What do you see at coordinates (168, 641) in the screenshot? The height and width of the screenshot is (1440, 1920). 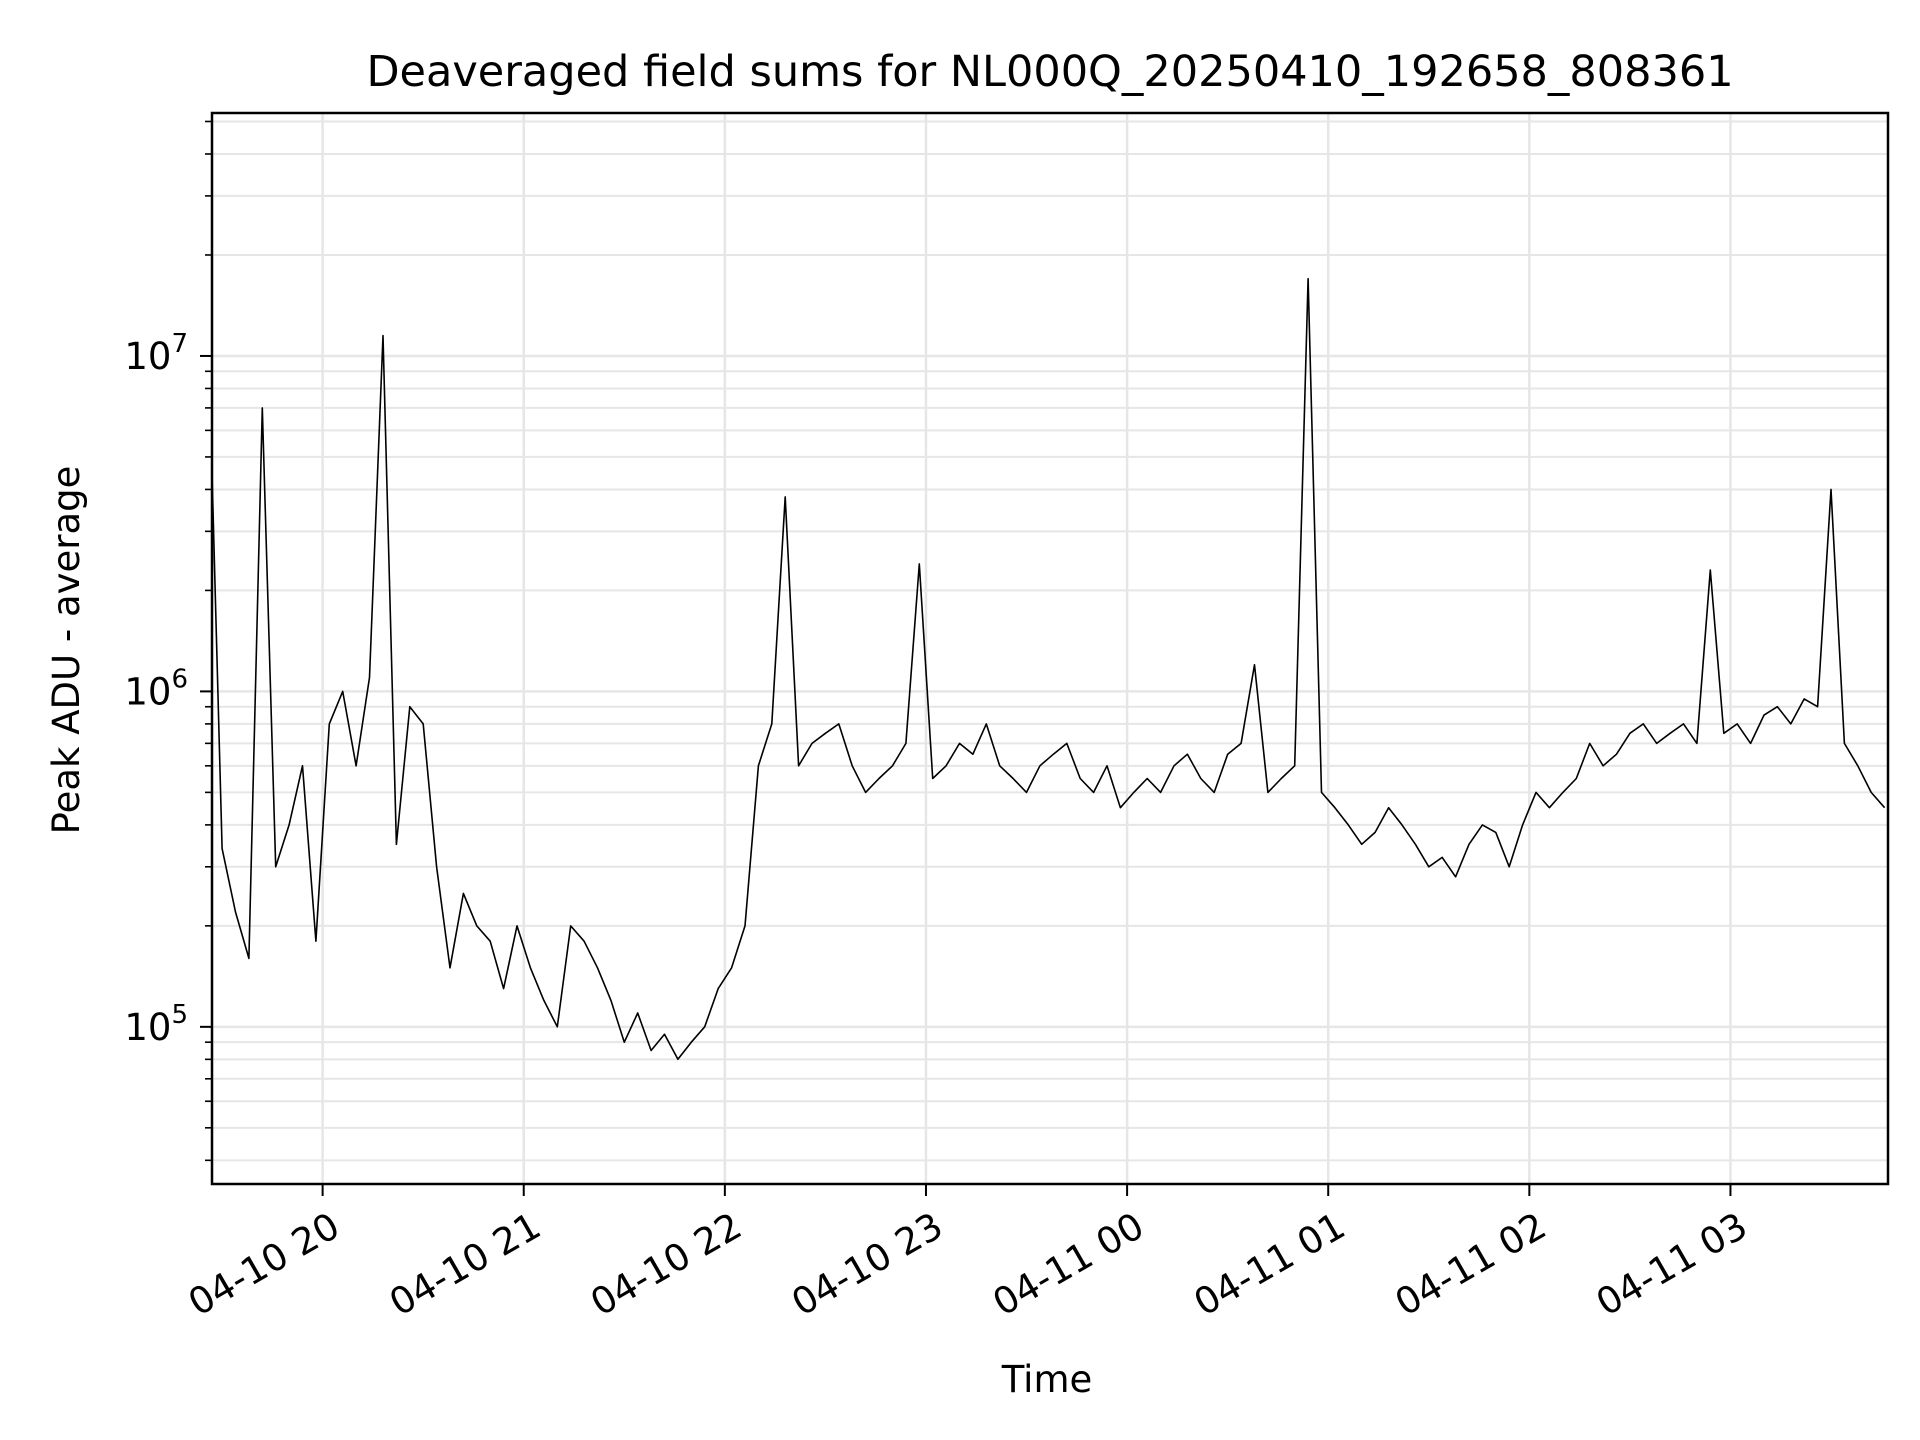 I see `y-axis: 10⁵ 10⁶ 10⁷` at bounding box center [168, 641].